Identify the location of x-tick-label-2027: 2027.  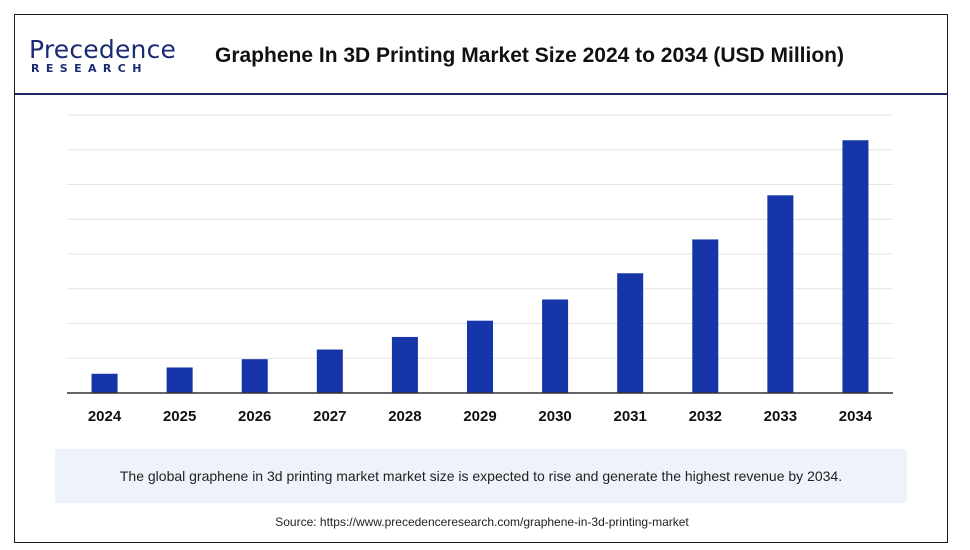
(329, 416).